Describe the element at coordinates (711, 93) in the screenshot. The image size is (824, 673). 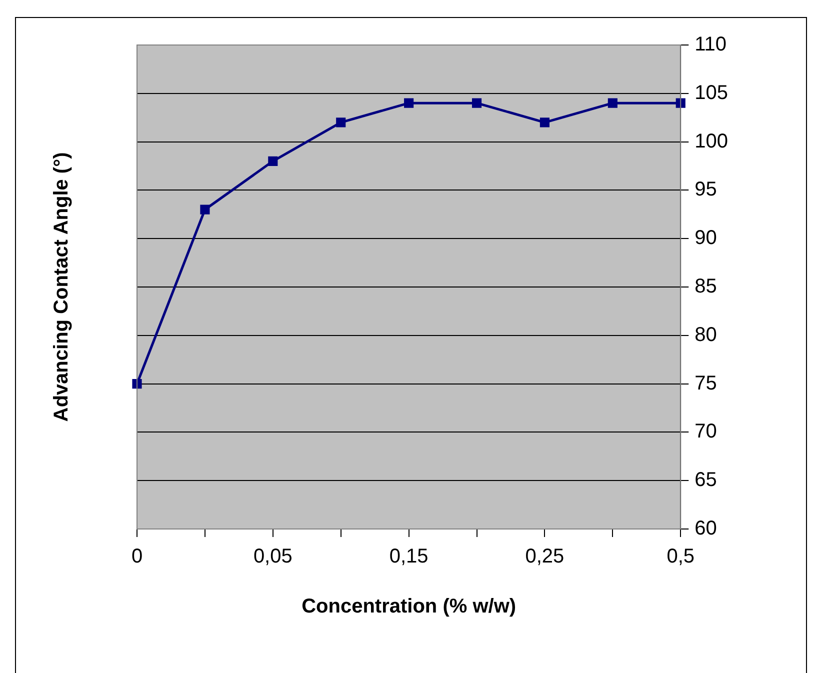
I see `y-tick-label: 105` at that location.